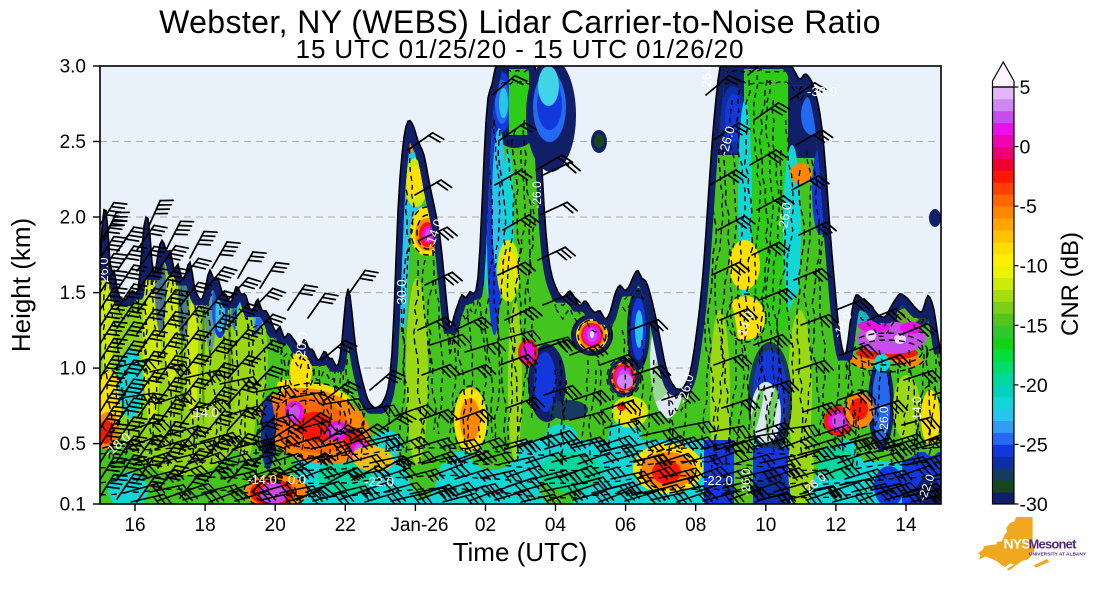 Image resolution: width=1093 pixels, height=605 pixels. Describe the element at coordinates (73, 293) in the screenshot. I see `svg-text: 1.5` at that location.